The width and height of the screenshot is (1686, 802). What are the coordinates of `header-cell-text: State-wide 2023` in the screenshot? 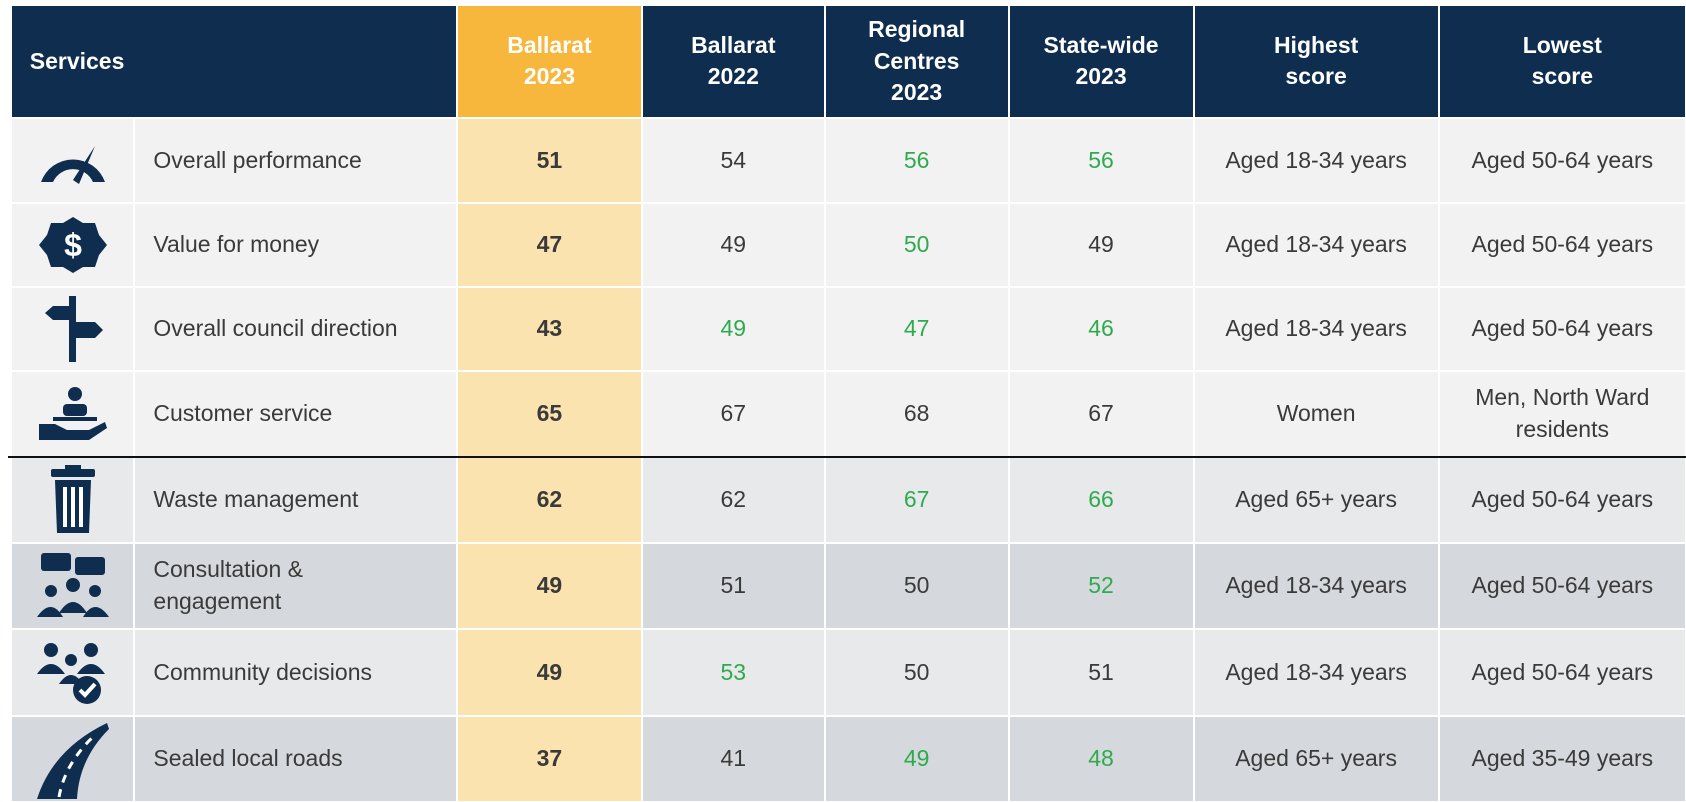 It's located at (1101, 60).